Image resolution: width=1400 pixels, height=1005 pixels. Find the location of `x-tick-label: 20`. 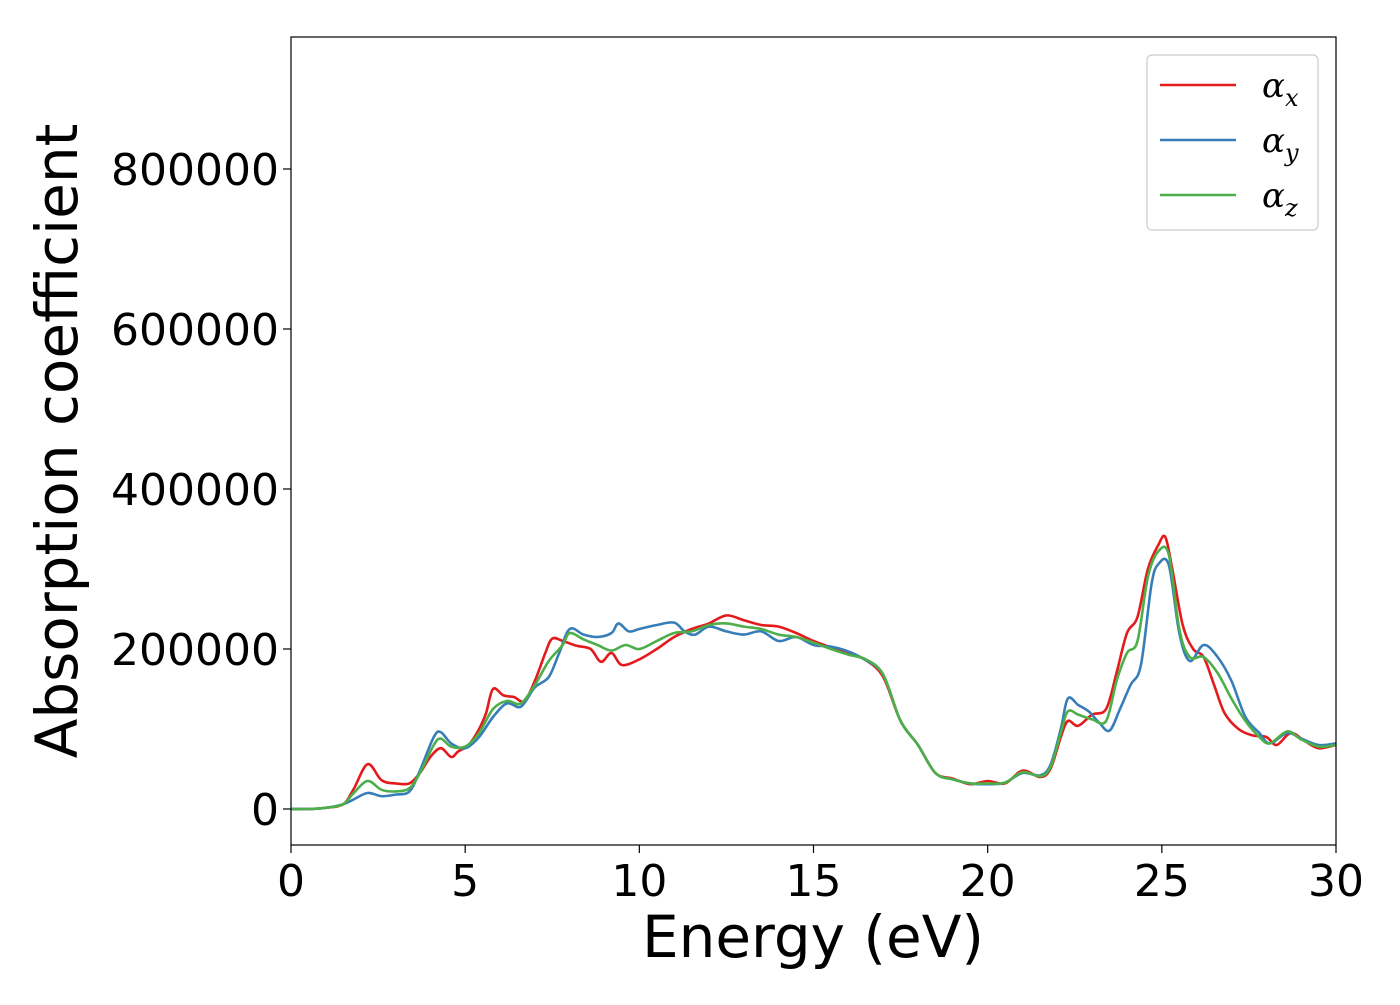

x-tick-label: 20 is located at coordinates (988, 881).